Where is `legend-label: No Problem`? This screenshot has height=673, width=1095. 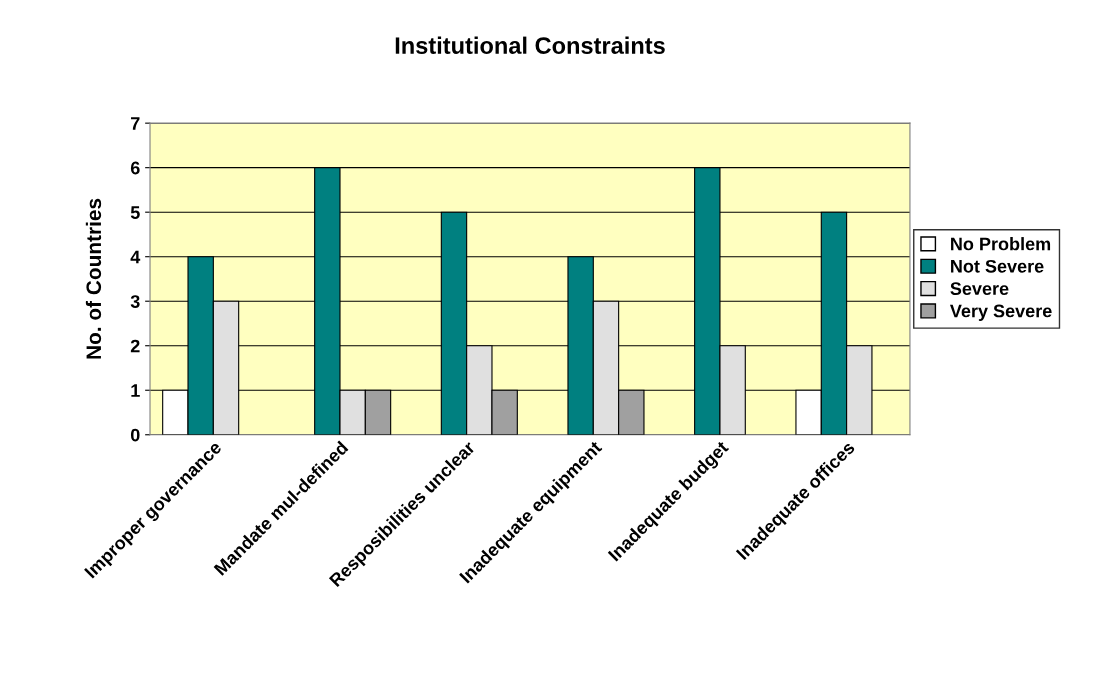 legend-label: No Problem is located at coordinates (1001, 244).